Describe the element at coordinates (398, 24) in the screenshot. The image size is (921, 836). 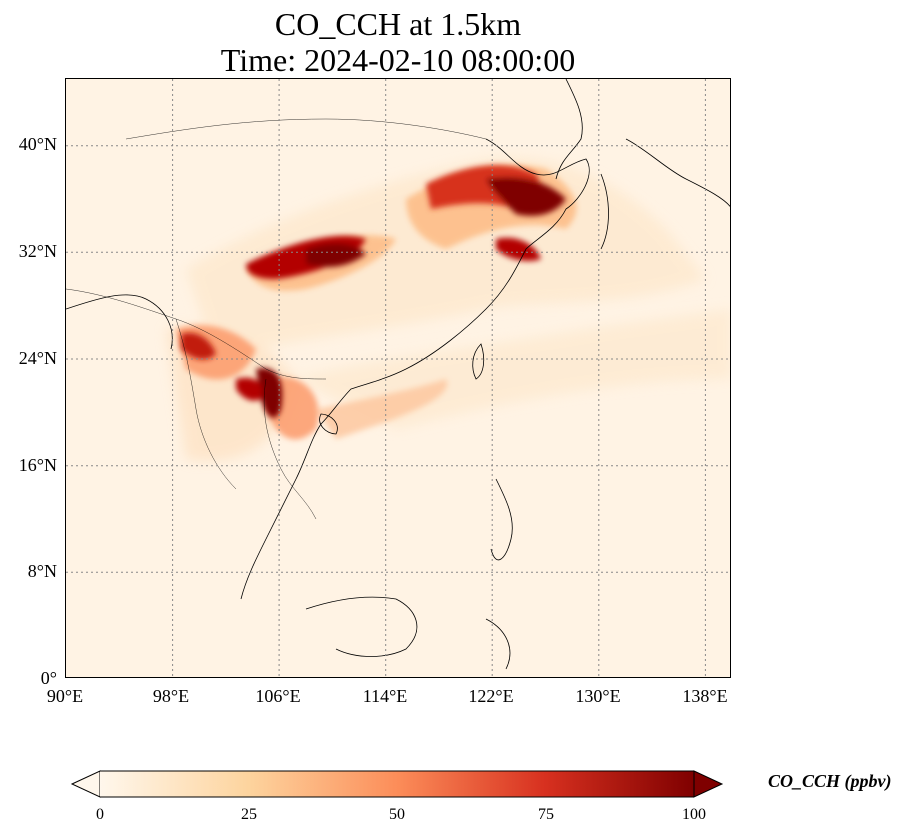
I see `chart-title: CO_CCH at 1.5km` at that location.